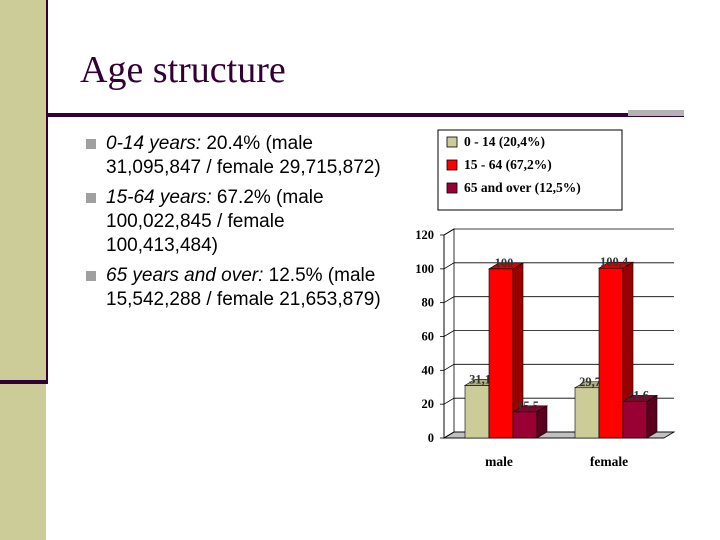 The width and height of the screenshot is (720, 540). Describe the element at coordinates (609, 461) in the screenshot. I see `x-tick-label: female` at that location.